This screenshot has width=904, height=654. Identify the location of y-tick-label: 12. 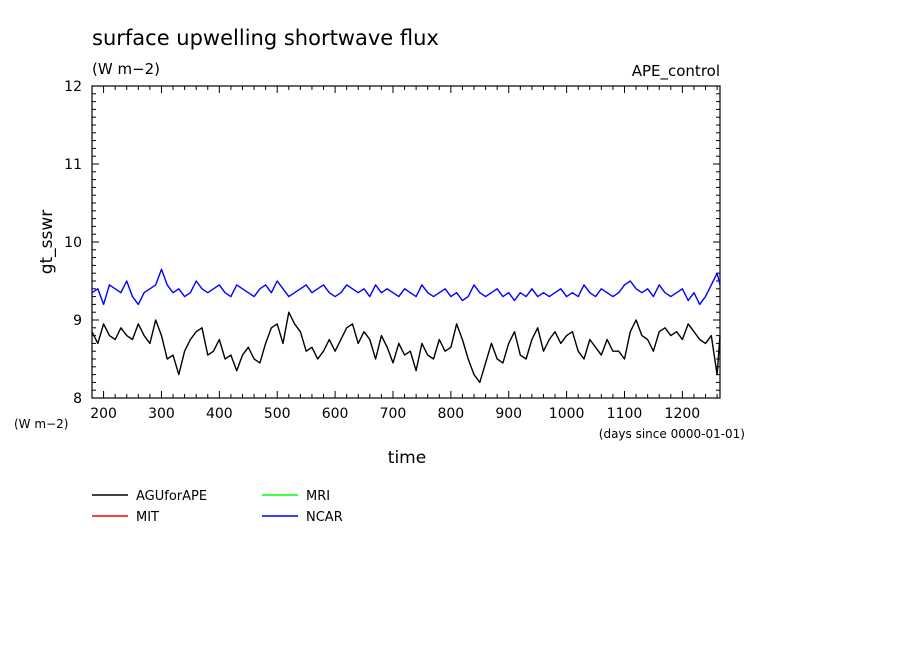
(73, 87).